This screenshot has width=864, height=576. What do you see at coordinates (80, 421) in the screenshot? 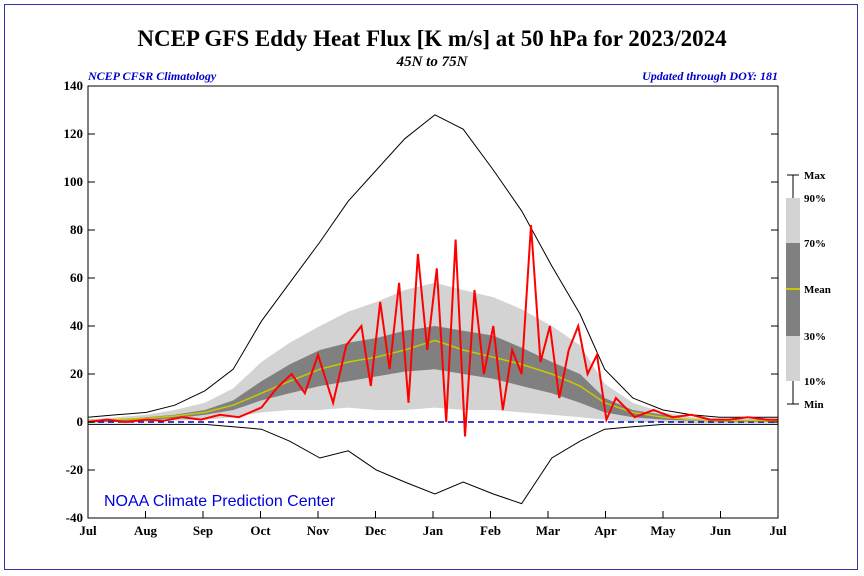
I see `y-tick-label: 0` at bounding box center [80, 421].